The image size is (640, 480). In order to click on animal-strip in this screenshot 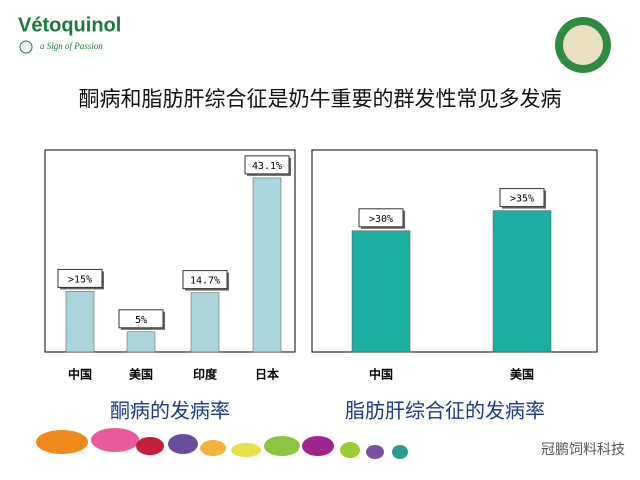, I will do `click(222, 443)`.